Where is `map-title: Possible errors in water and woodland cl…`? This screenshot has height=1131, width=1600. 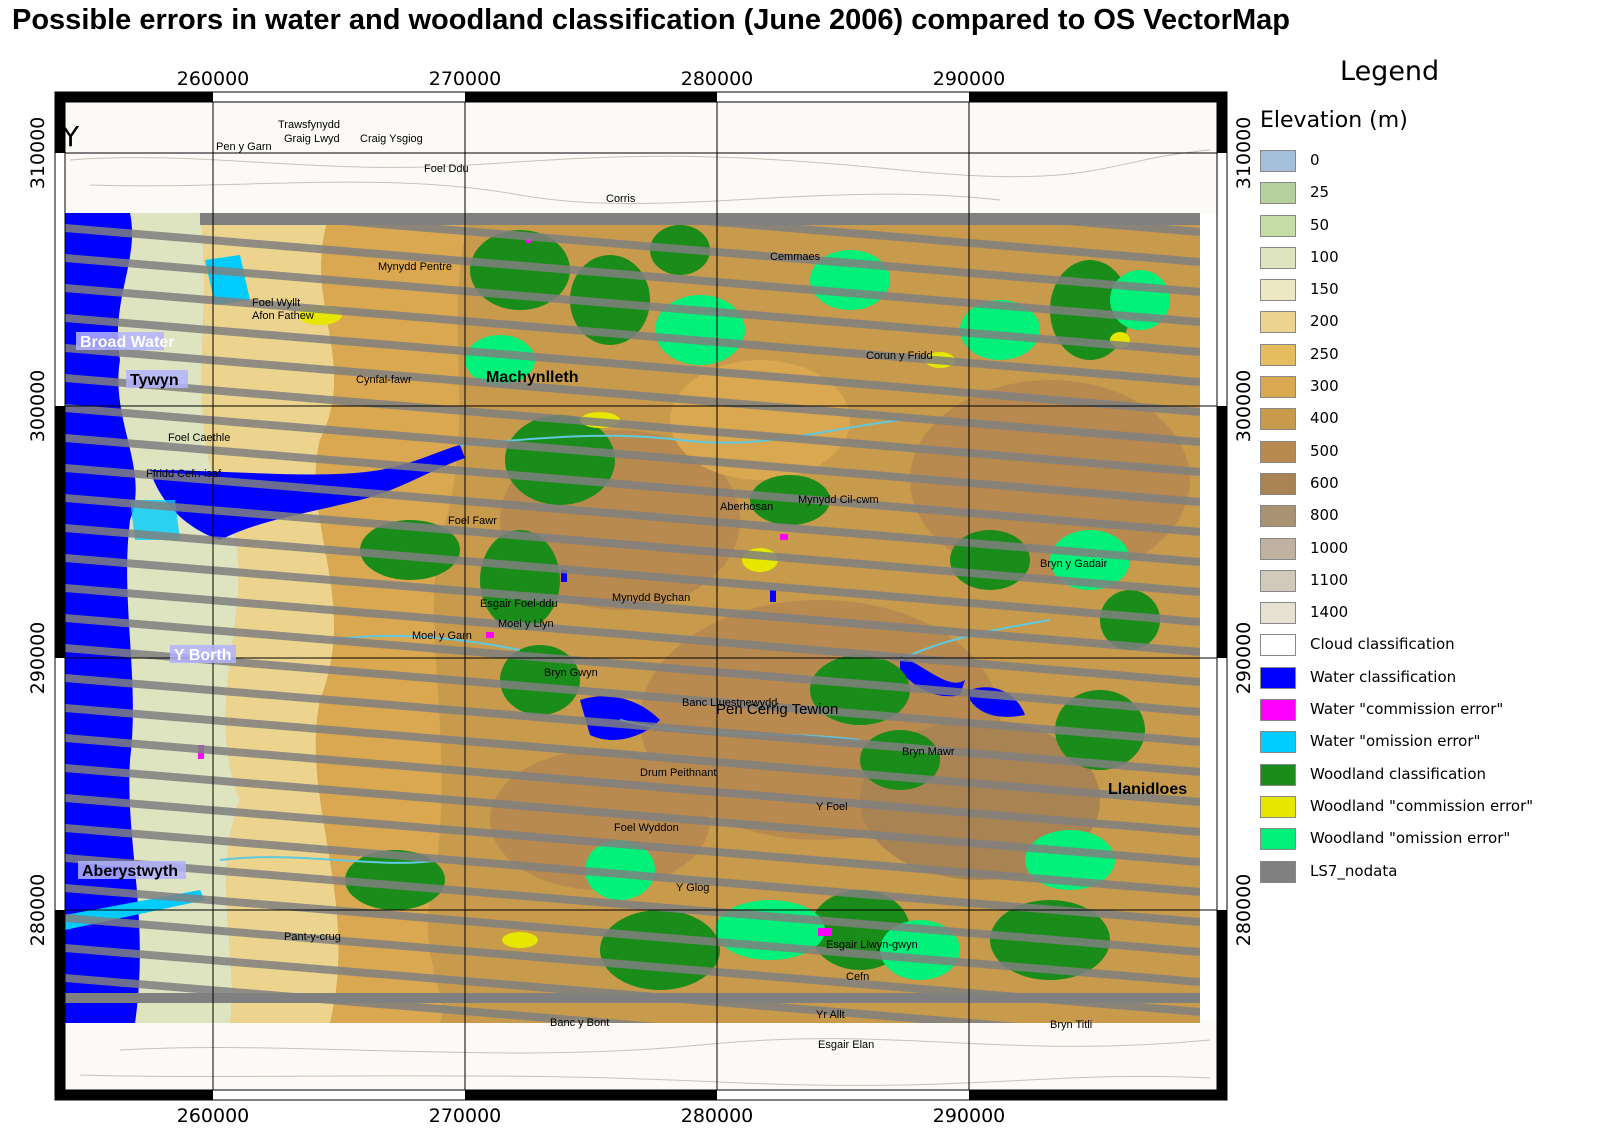 map-title: Possible errors in water and woodland cl… is located at coordinates (651, 20).